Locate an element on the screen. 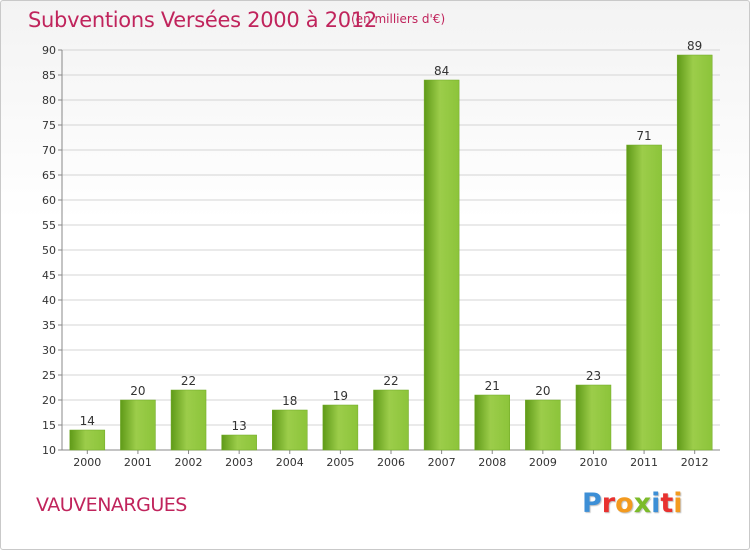  proxiti-logo: Proxiti is located at coordinates (632, 503).